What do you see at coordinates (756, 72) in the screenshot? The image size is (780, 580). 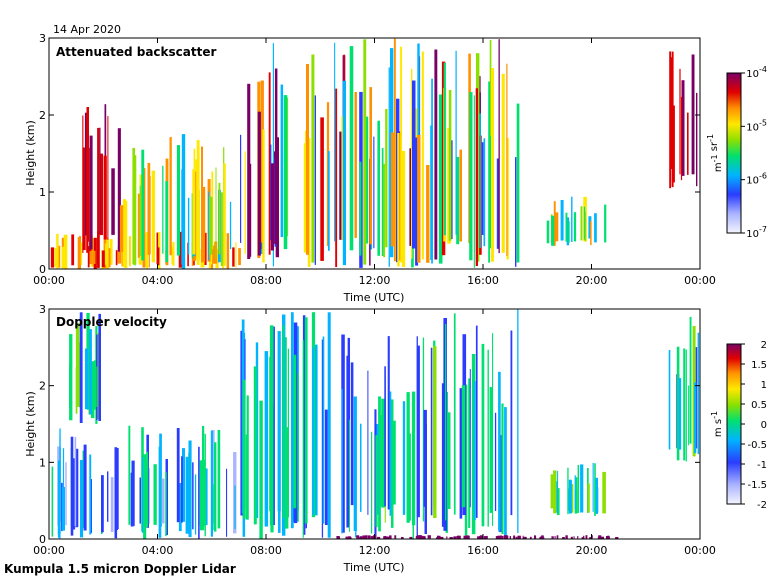 I see `colorbar-tick-label: 10-4` at bounding box center [756, 72].